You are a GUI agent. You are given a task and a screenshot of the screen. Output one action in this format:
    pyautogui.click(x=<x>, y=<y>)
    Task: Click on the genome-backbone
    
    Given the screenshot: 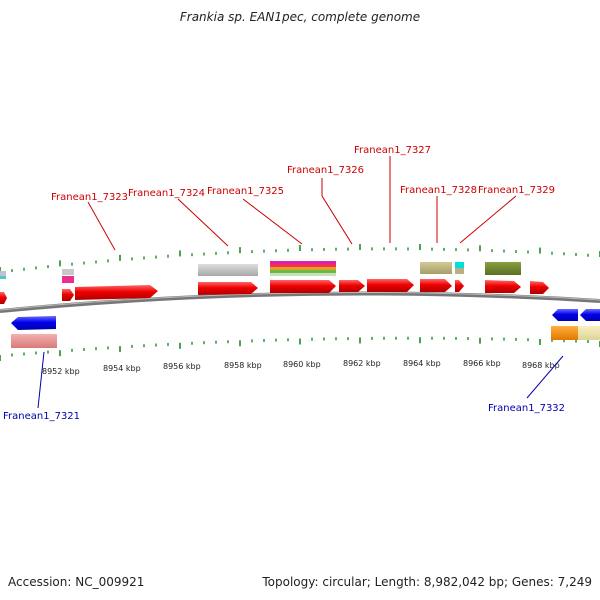 What is the action you would take?
    pyautogui.click(x=300, y=302)
    